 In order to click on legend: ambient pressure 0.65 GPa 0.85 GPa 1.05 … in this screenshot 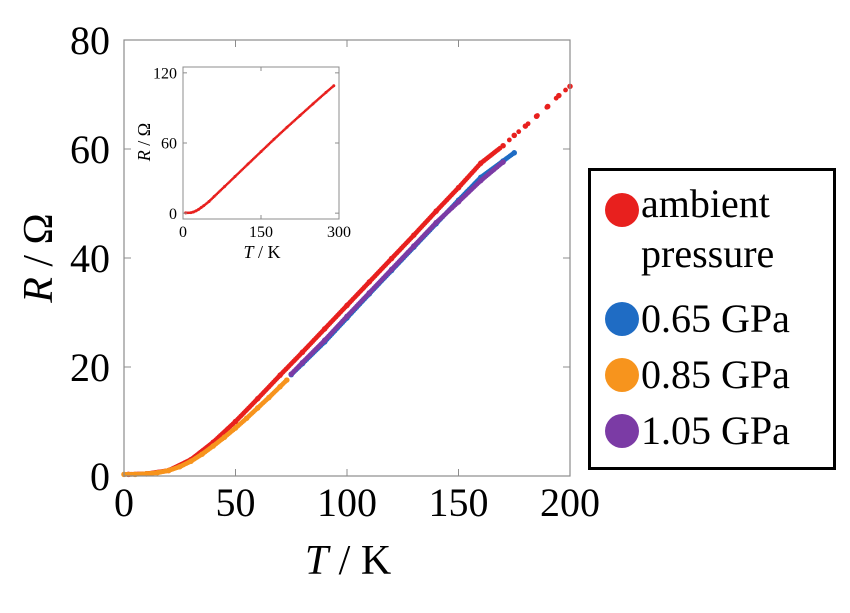, I will do `click(712, 319)`.